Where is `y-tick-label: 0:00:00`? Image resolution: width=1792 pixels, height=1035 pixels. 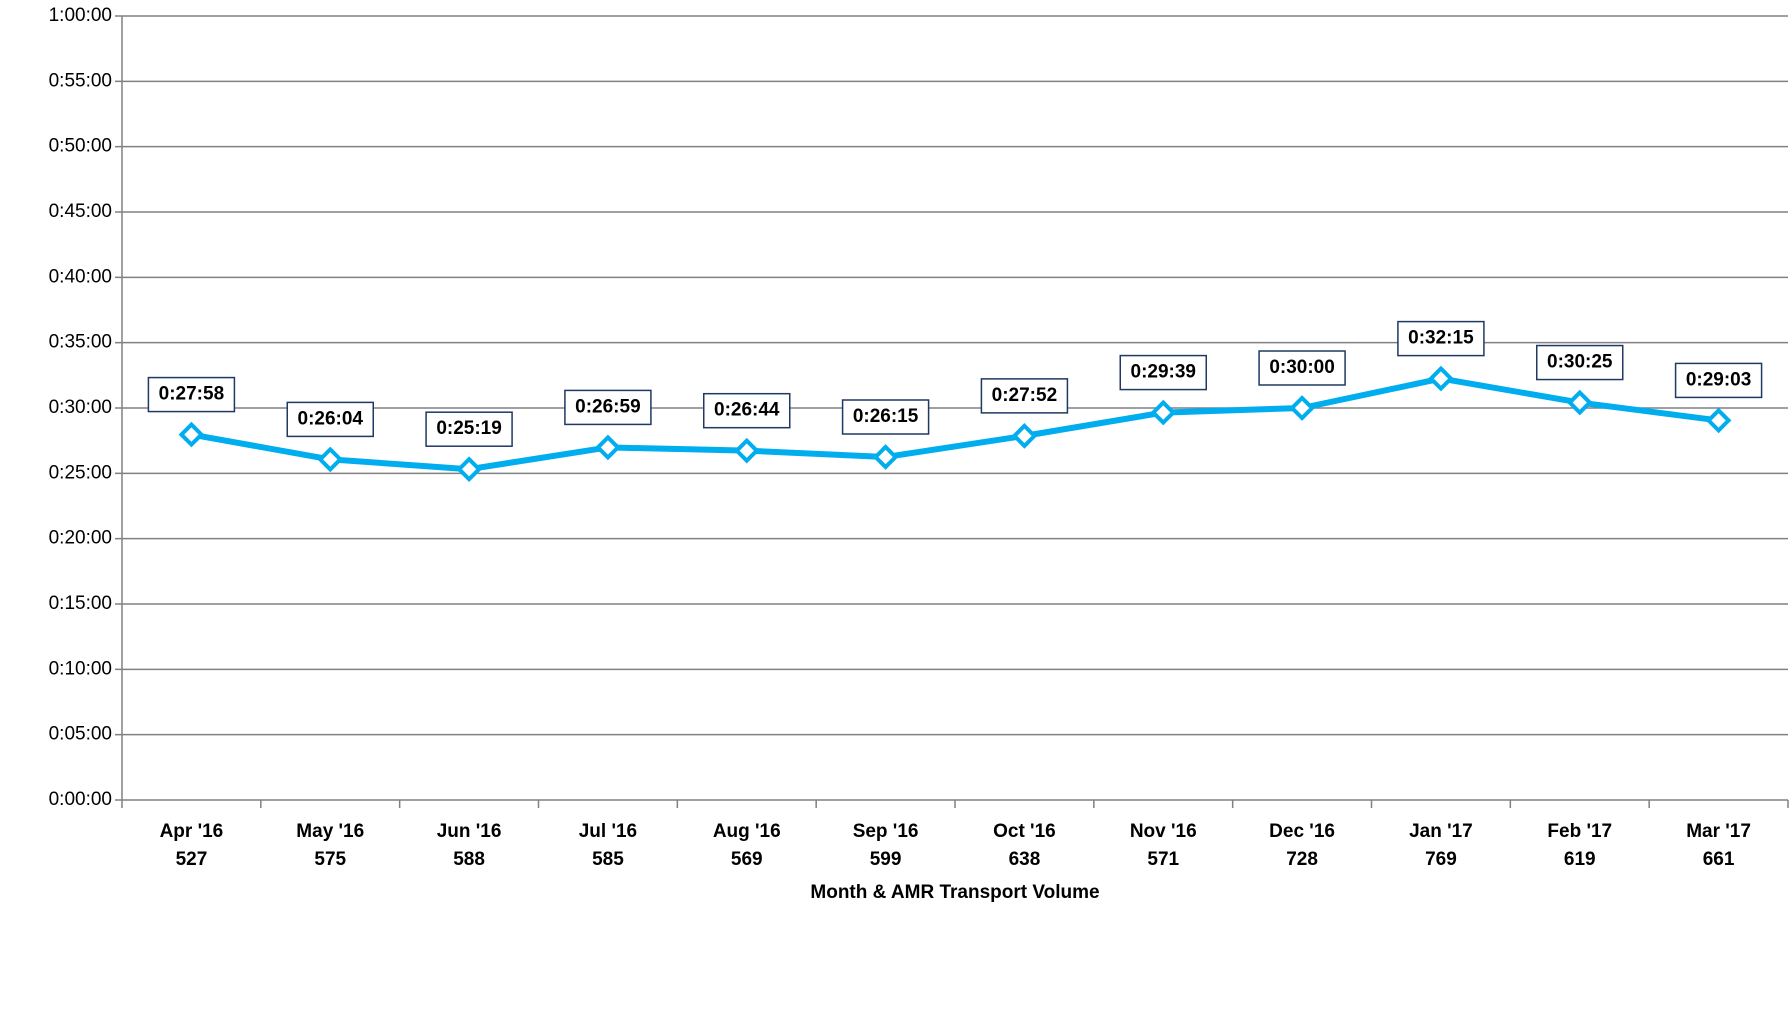
y-tick-label: 0:00:00 is located at coordinates (80, 799).